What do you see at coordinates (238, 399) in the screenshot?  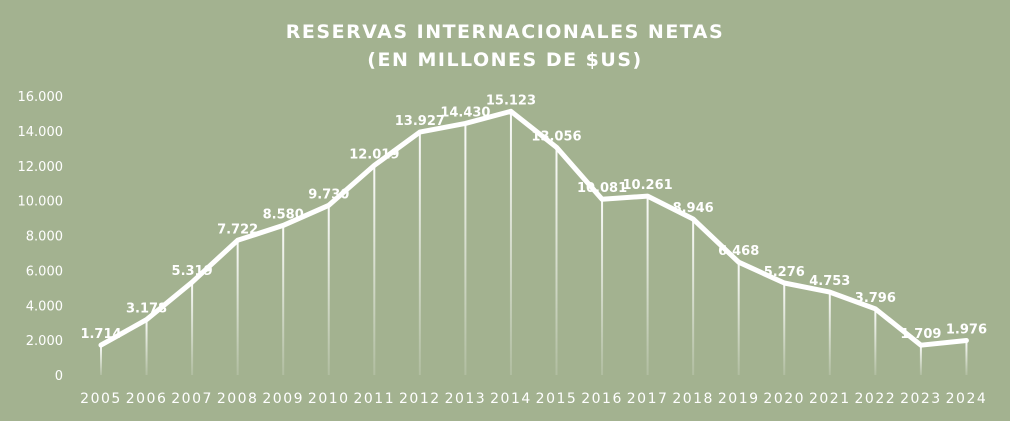 I see `x-tick-label: 2008` at bounding box center [238, 399].